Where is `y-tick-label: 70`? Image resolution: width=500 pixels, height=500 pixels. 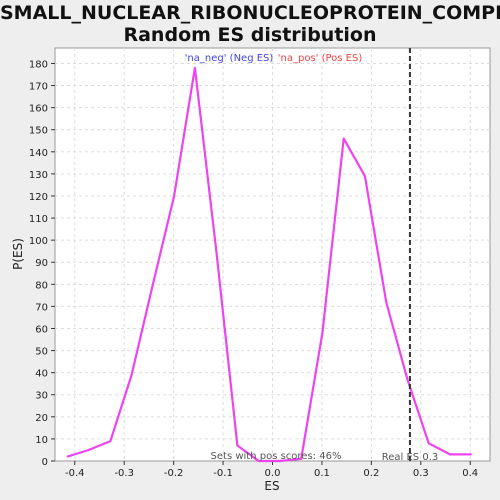
y-tick-label: 70 is located at coordinates (41, 307).